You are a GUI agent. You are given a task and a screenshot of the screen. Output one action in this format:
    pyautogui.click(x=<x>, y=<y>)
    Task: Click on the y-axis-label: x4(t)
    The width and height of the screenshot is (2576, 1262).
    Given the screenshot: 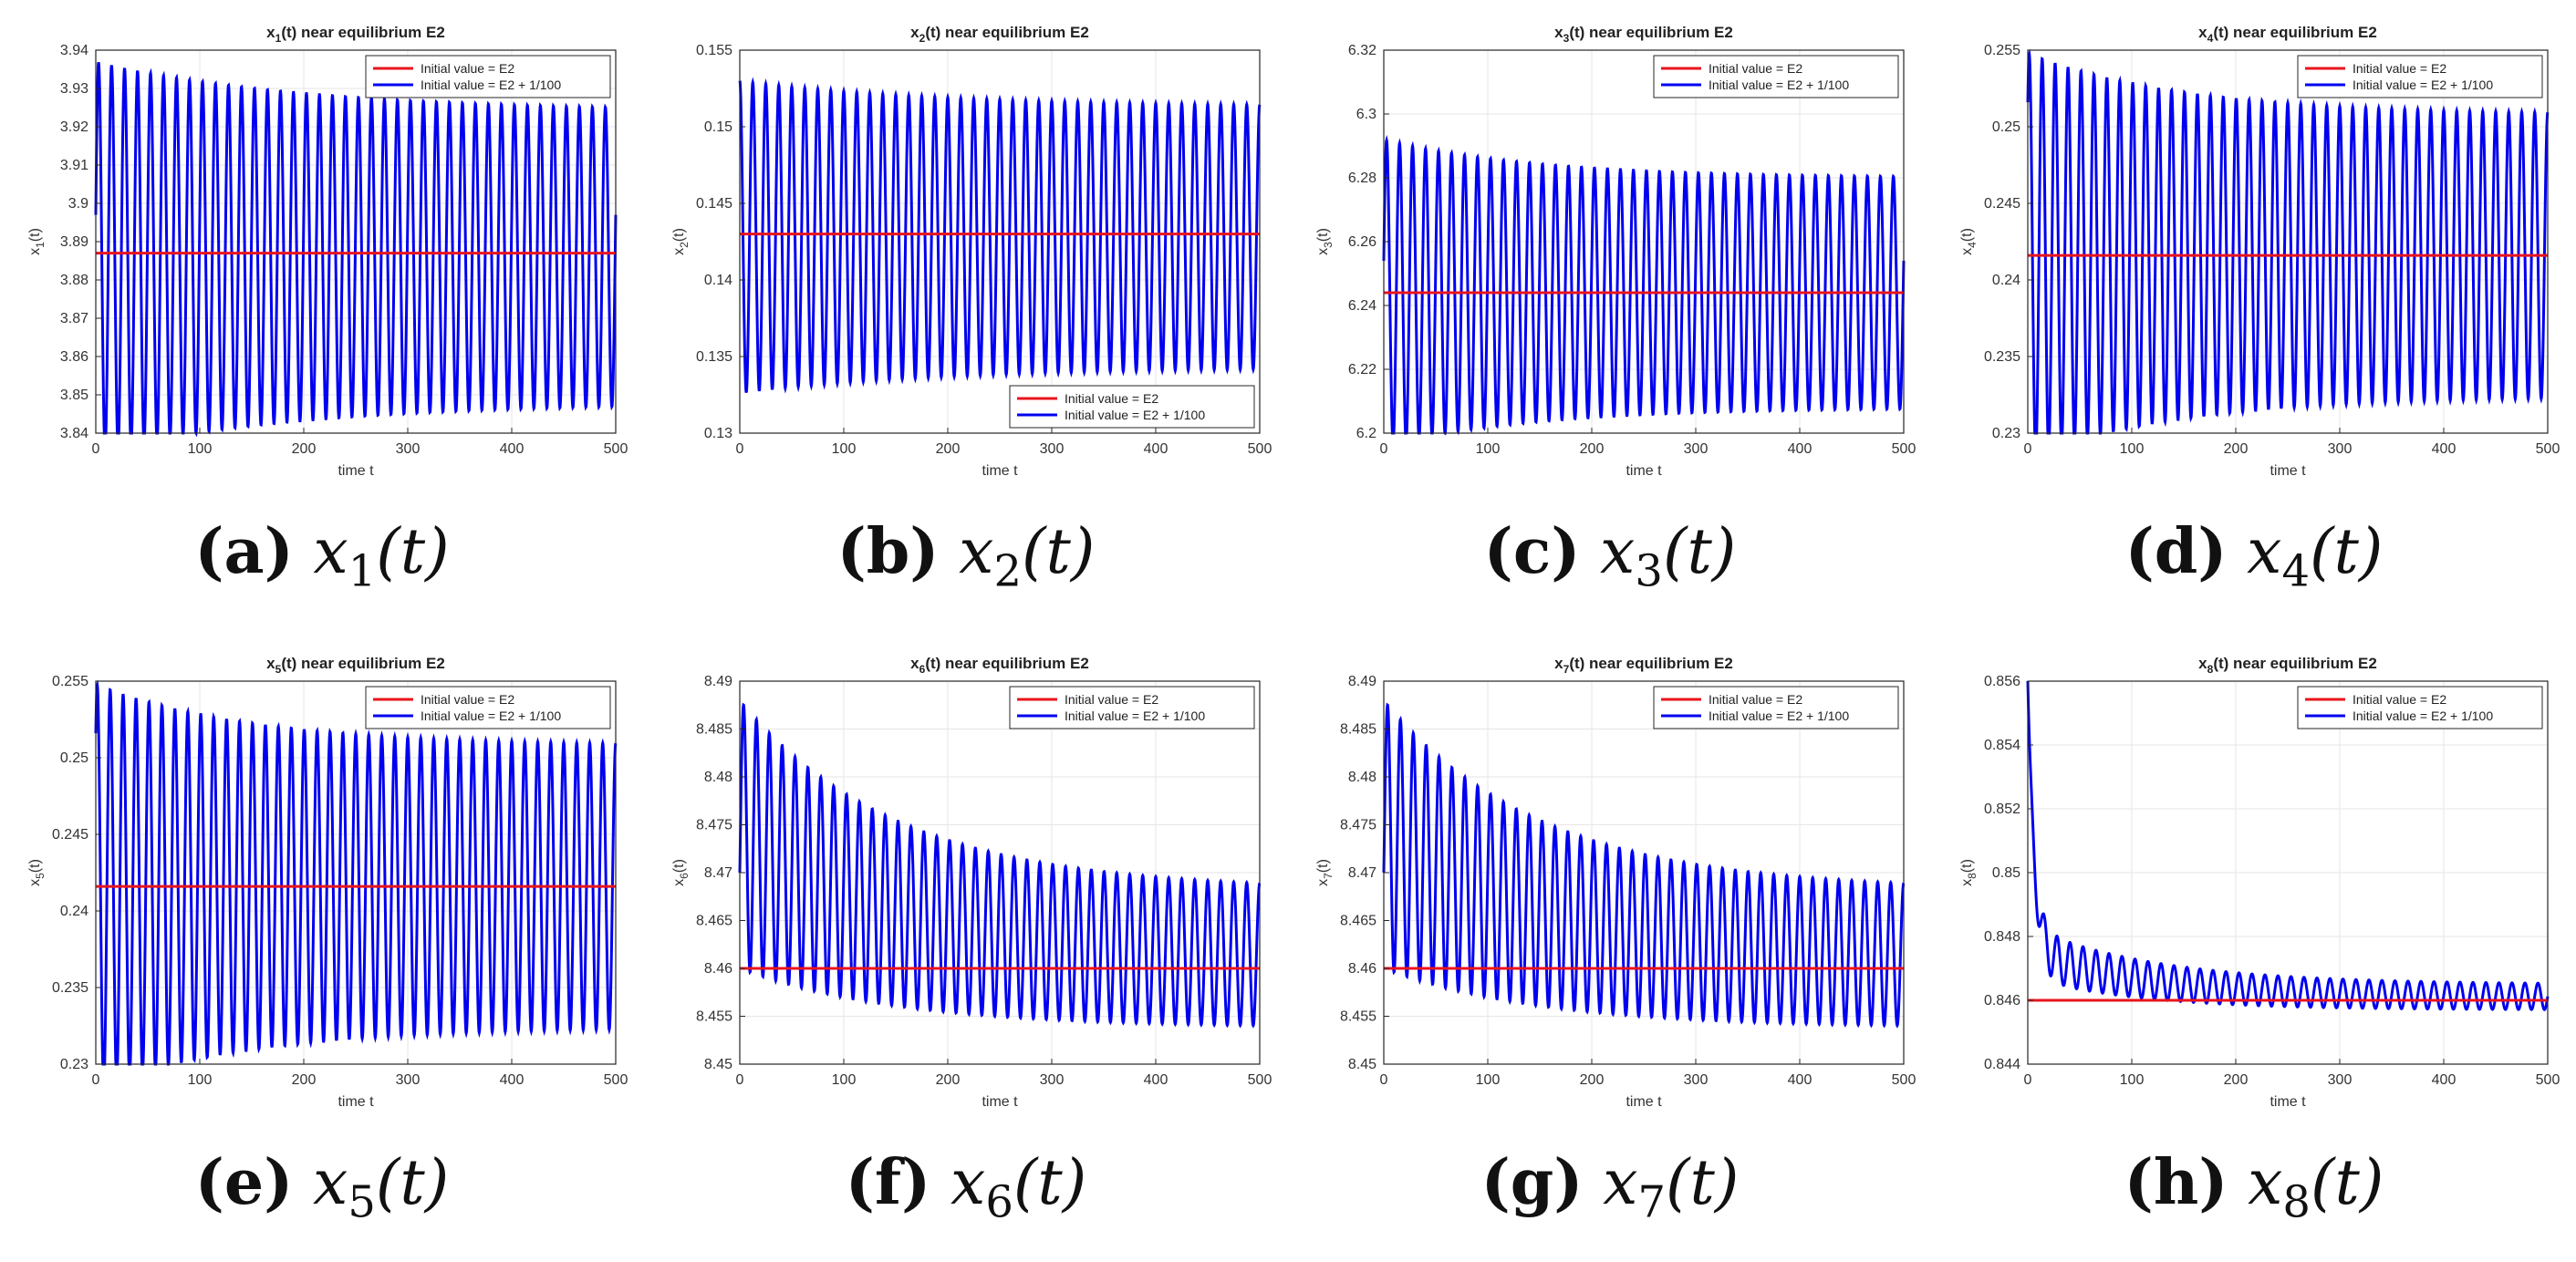 What is the action you would take?
    pyautogui.click(x=1969, y=241)
    